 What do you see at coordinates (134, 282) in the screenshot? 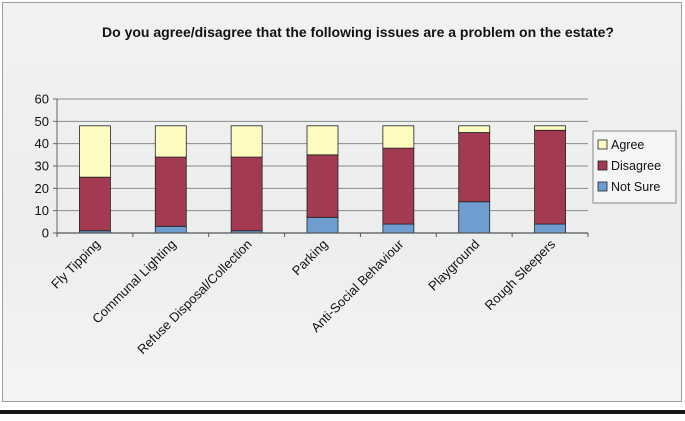
I see `category-label: Communal Lighting` at bounding box center [134, 282].